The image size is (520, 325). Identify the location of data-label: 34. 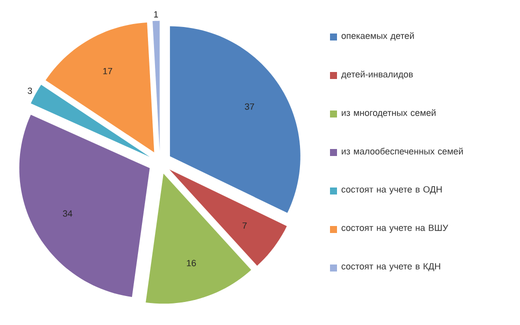
(67, 213).